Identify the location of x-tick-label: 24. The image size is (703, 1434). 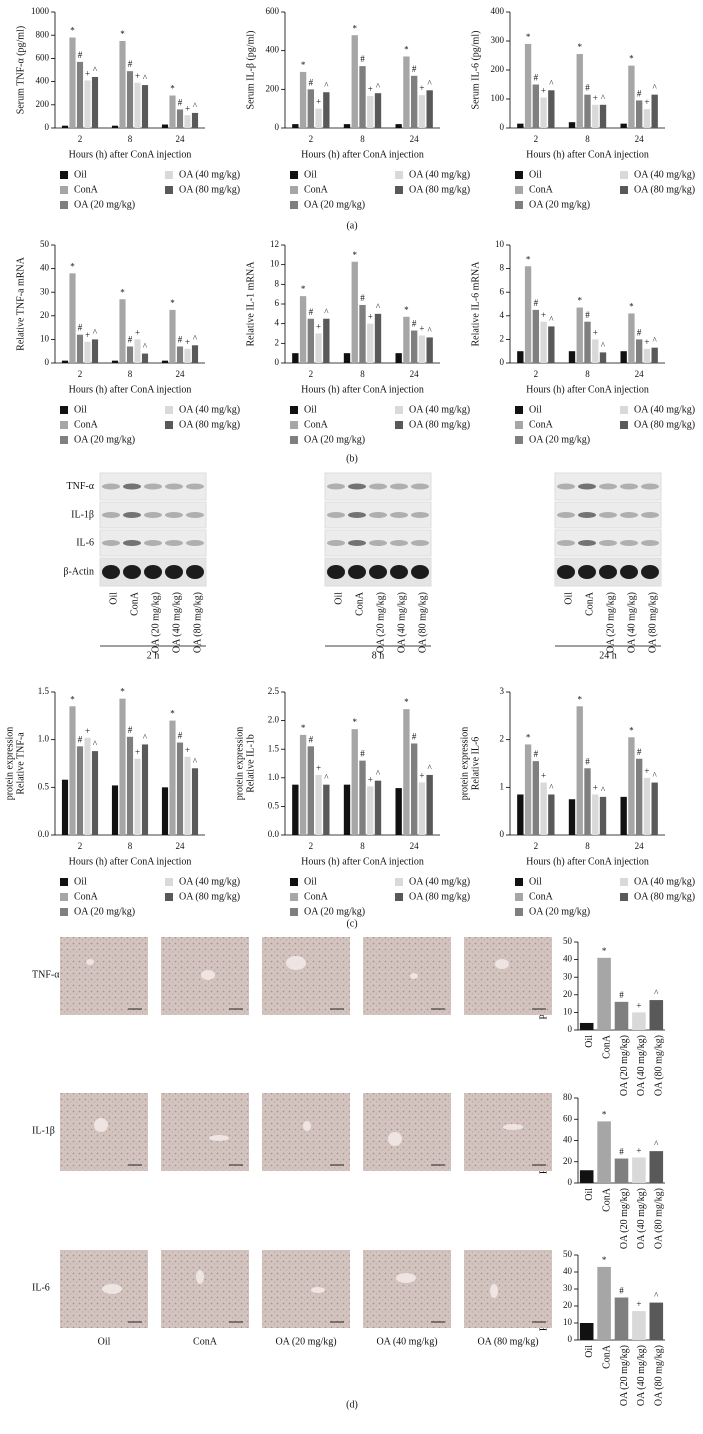
(415, 374).